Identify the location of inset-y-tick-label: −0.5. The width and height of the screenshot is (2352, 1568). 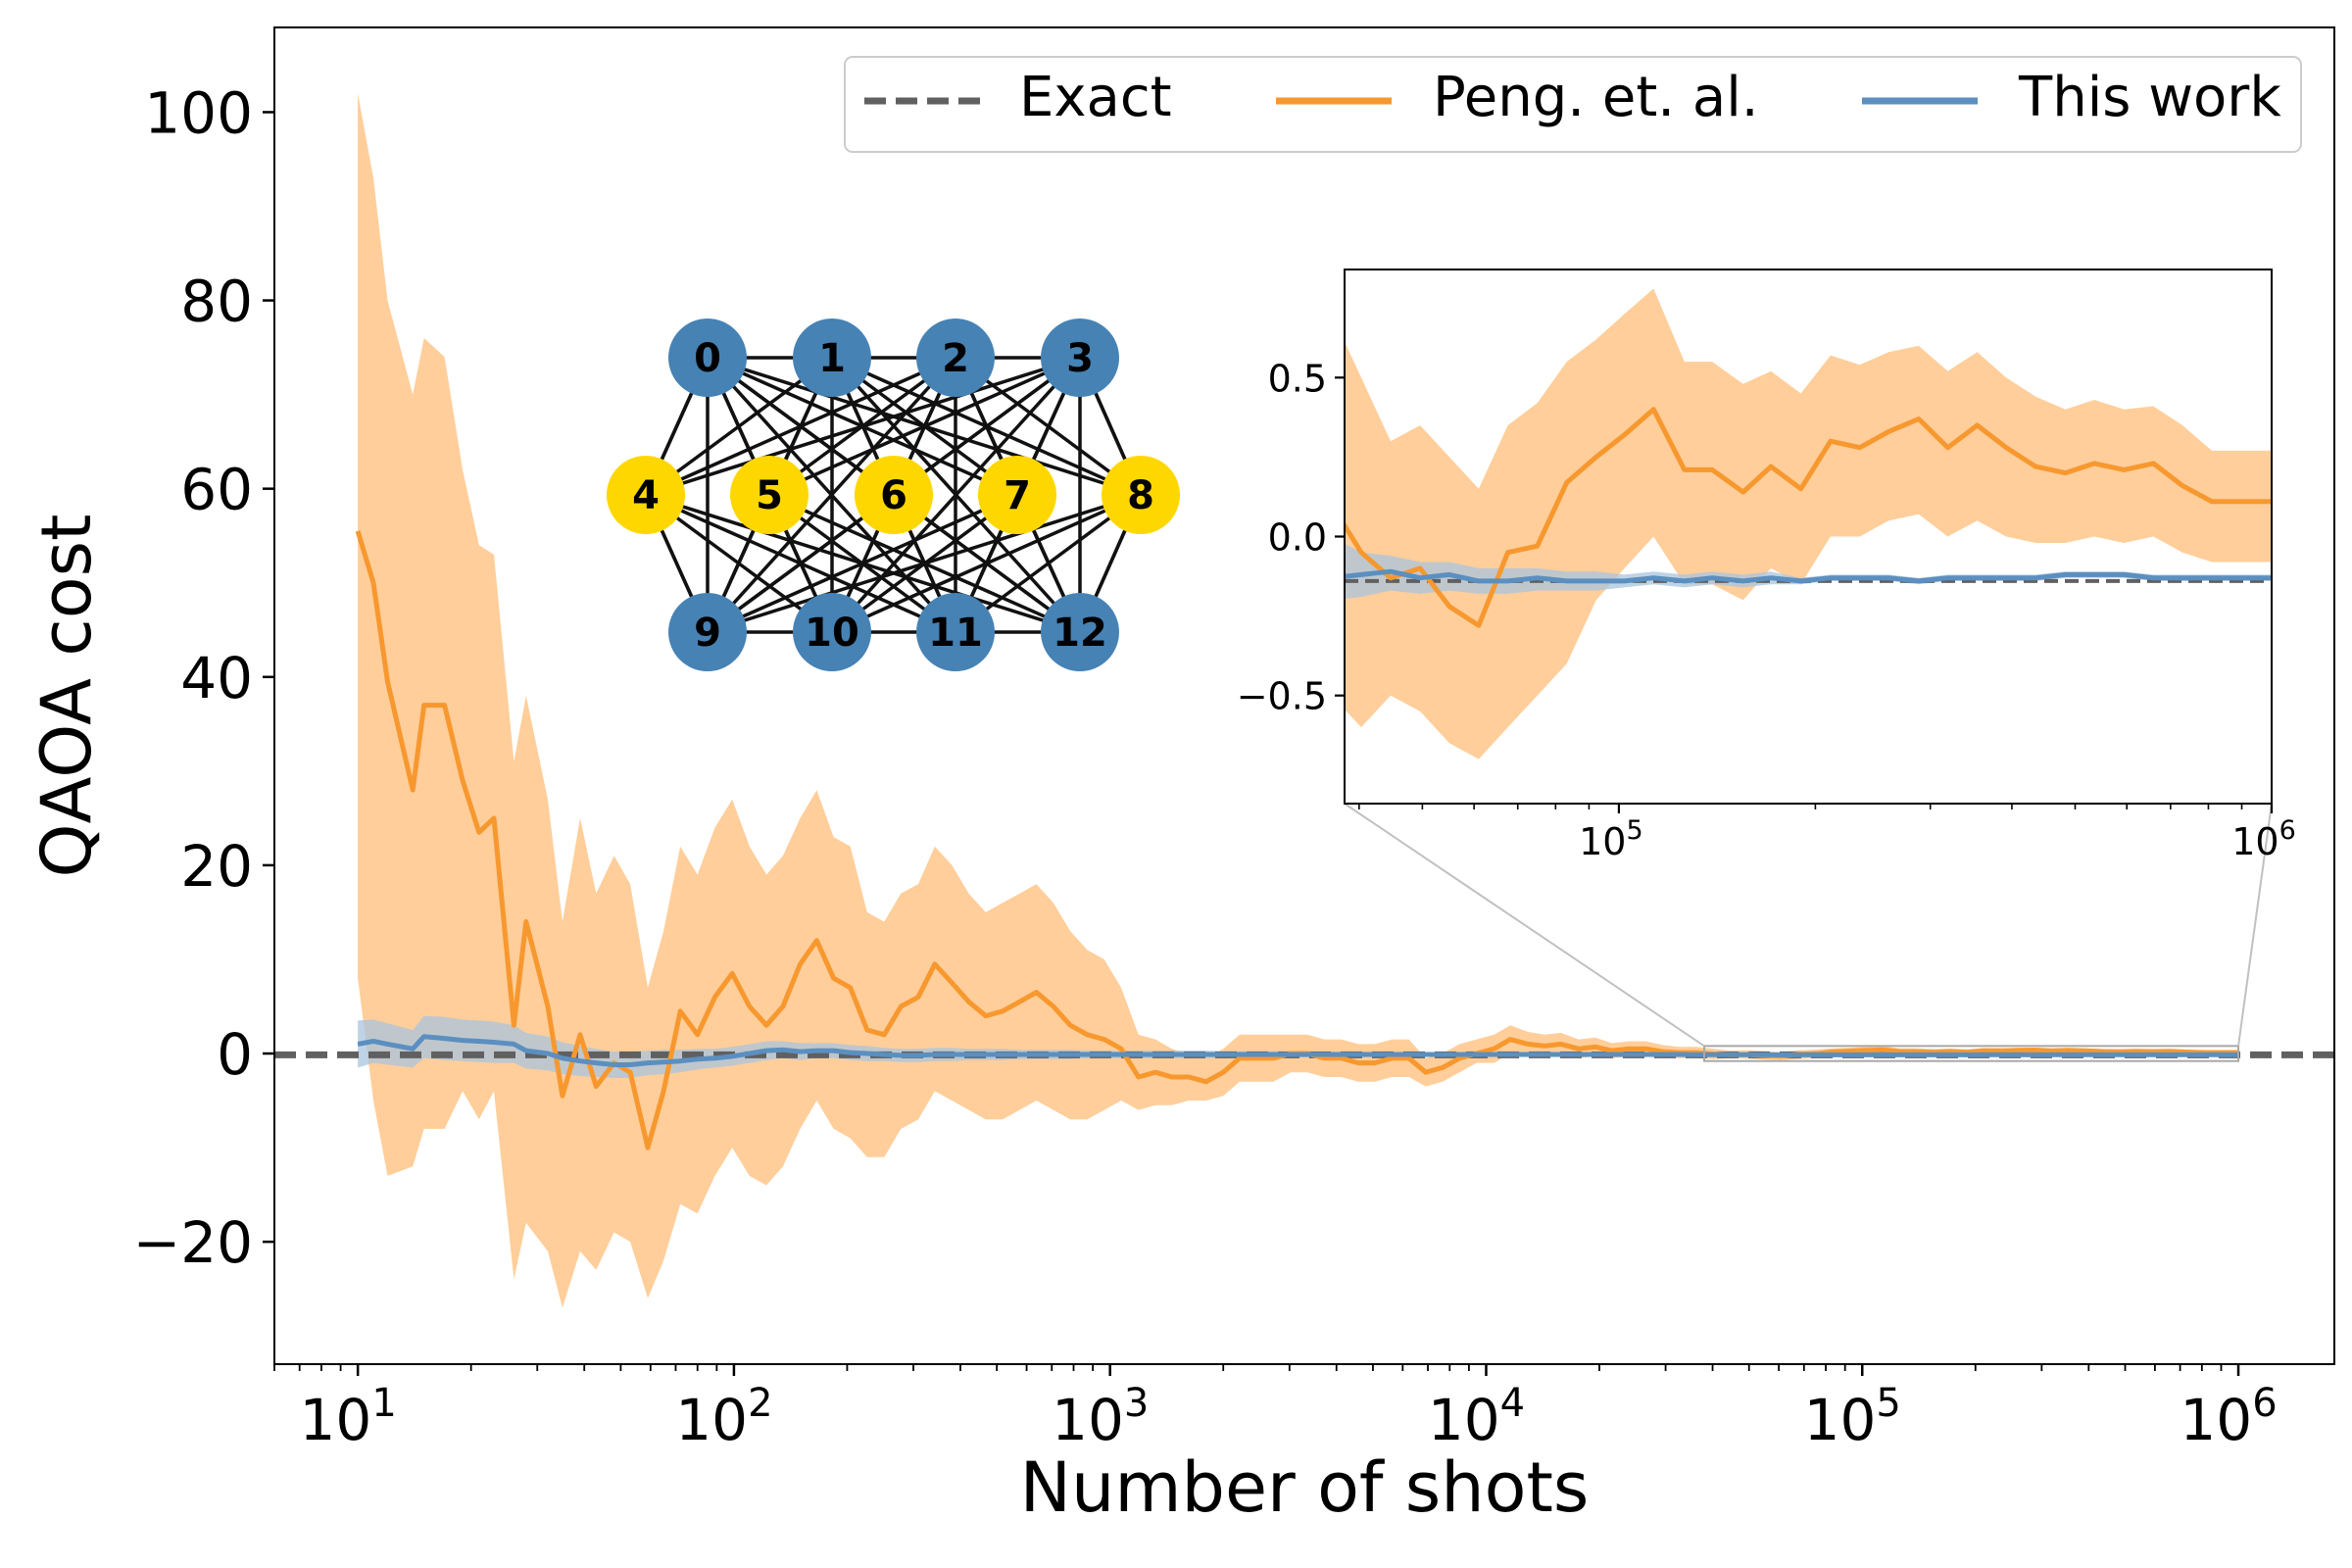
(1282, 696).